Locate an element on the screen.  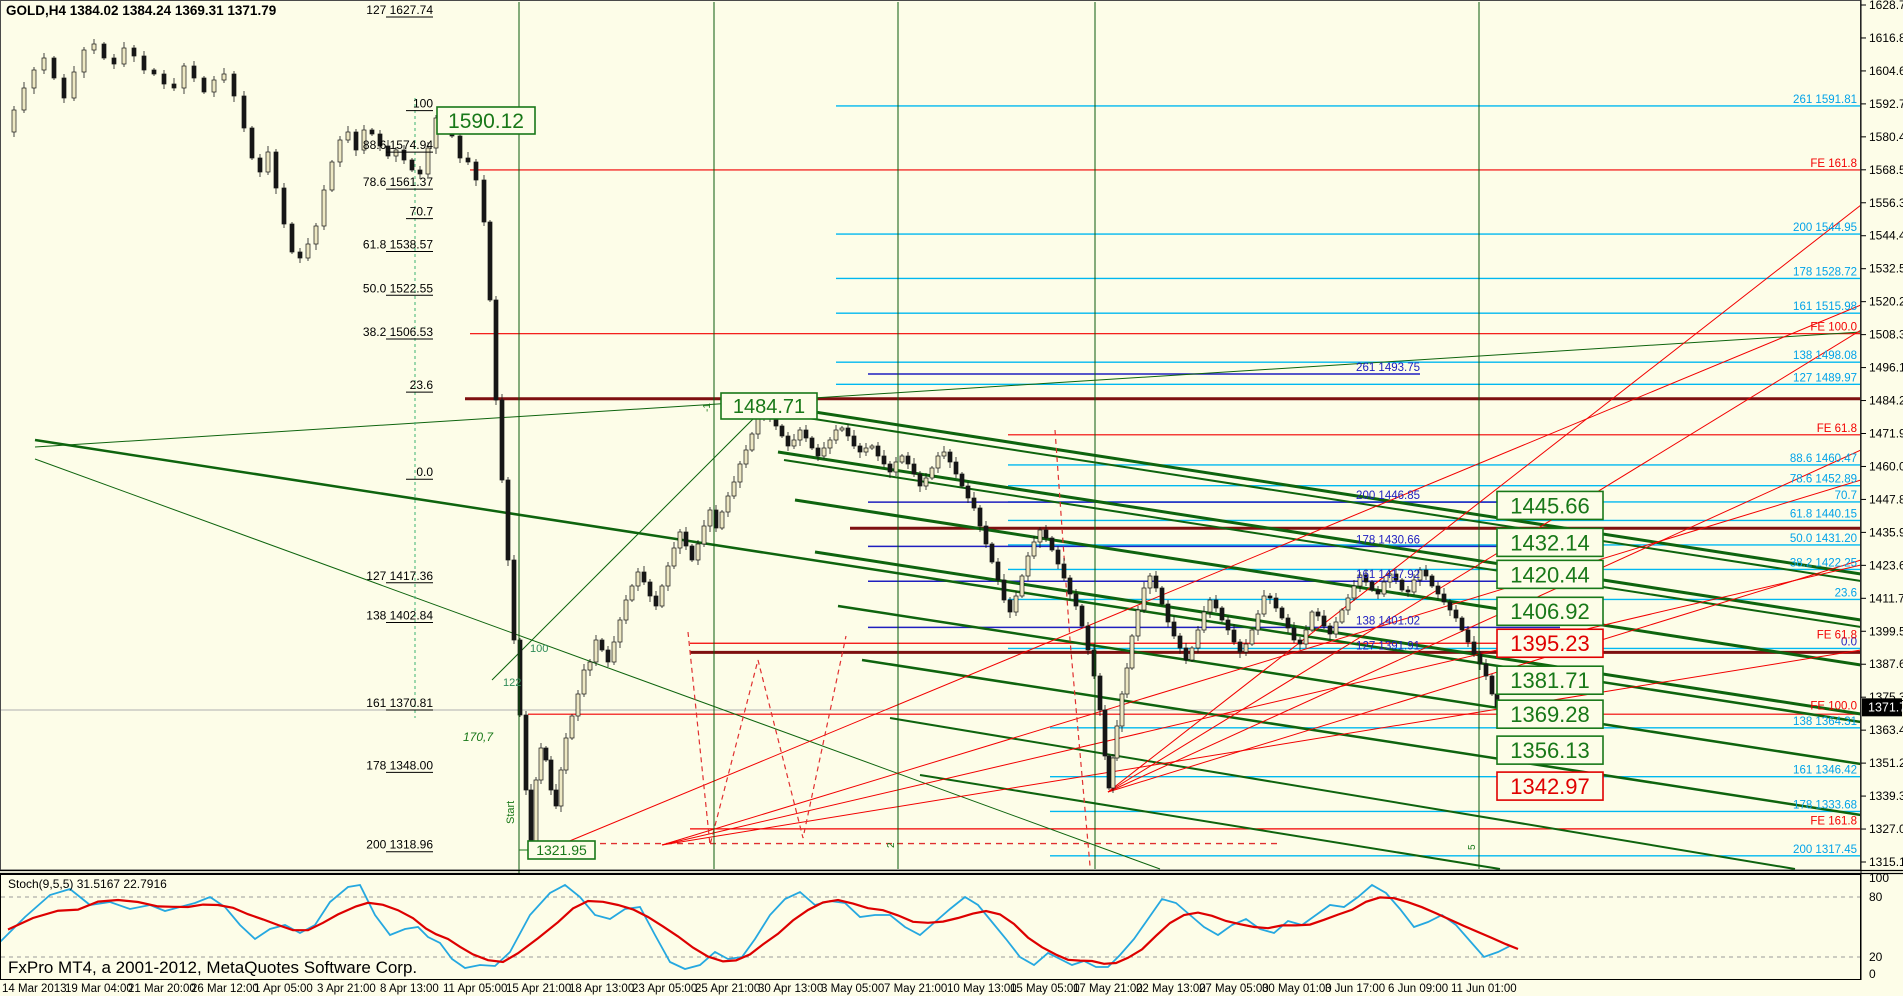
price-tick: 1387.60 is located at coordinates (1886, 664).